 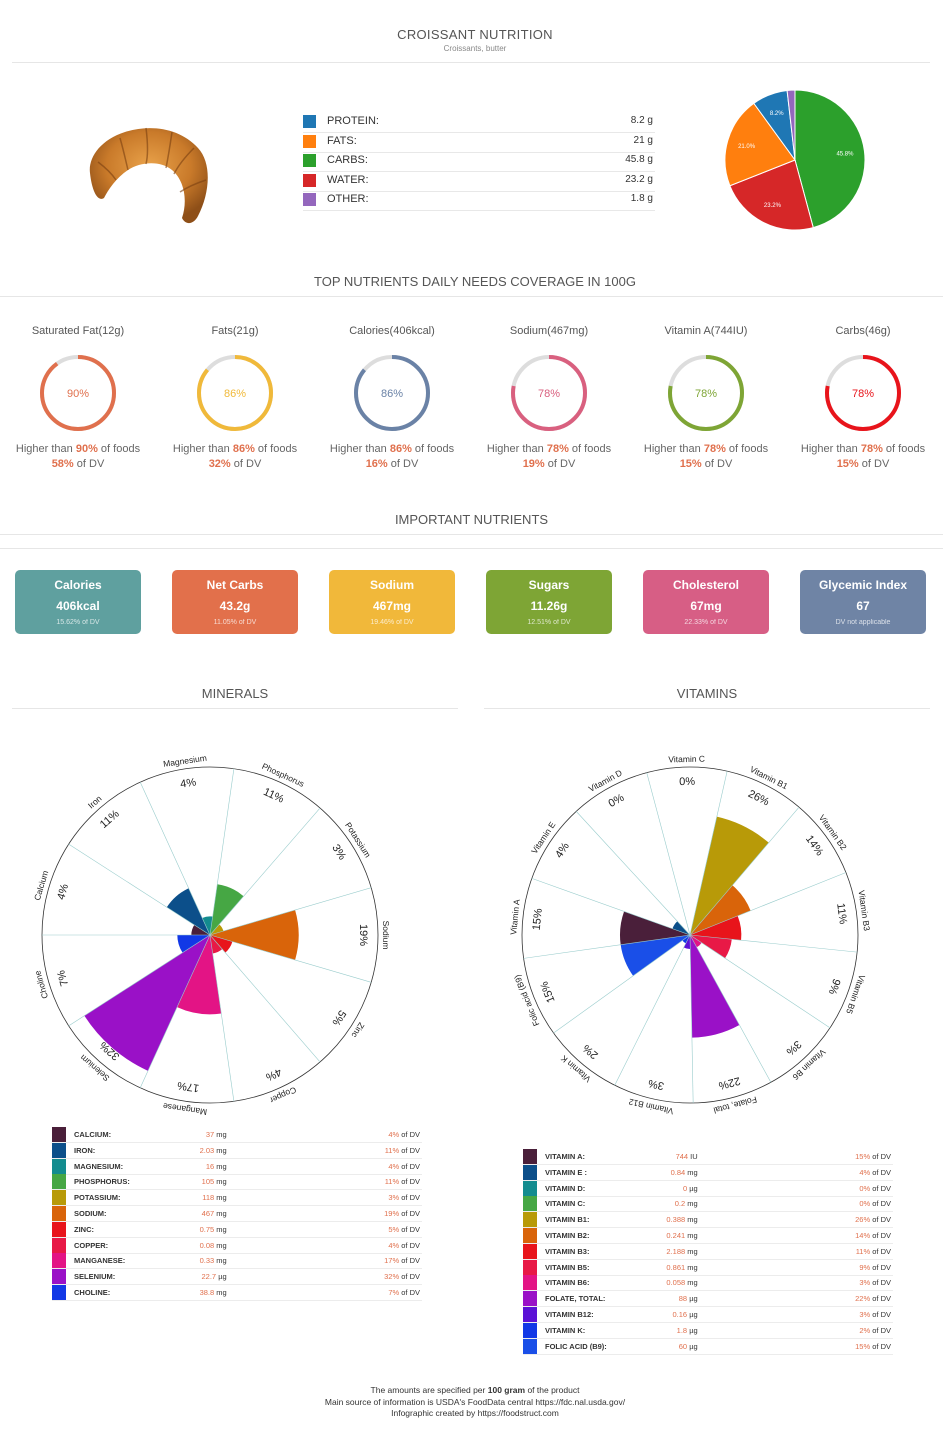 What do you see at coordinates (685, 1188) in the screenshot?
I see `amount-value: 0` at bounding box center [685, 1188].